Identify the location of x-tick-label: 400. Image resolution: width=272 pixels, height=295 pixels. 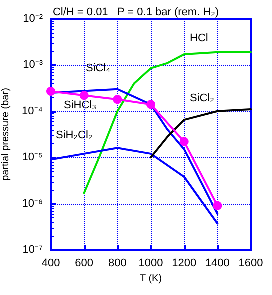
(51, 264).